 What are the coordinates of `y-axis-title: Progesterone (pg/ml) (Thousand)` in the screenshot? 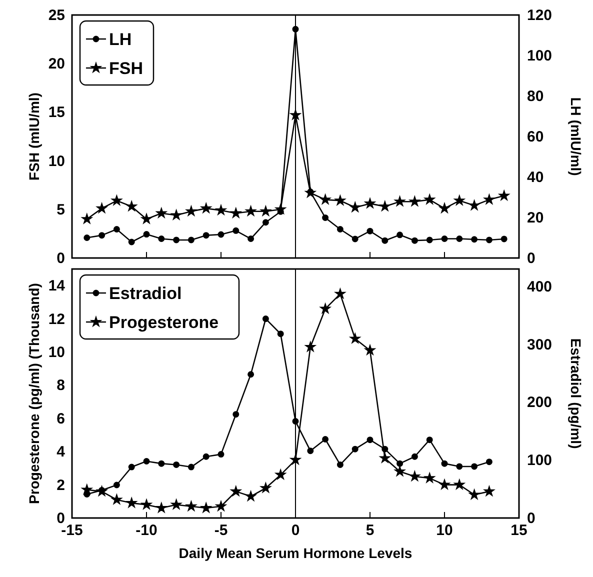 It's located at (34, 393).